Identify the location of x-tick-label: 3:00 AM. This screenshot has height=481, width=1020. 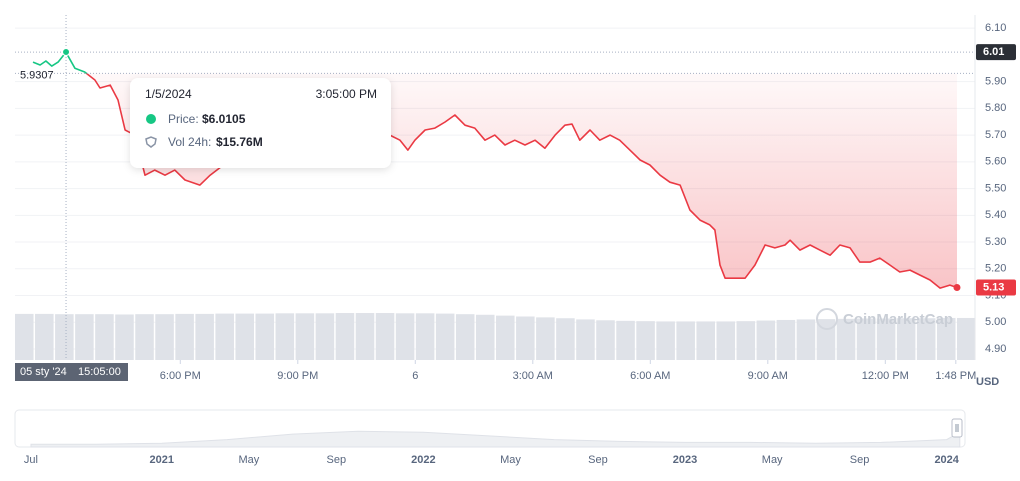
(533, 376).